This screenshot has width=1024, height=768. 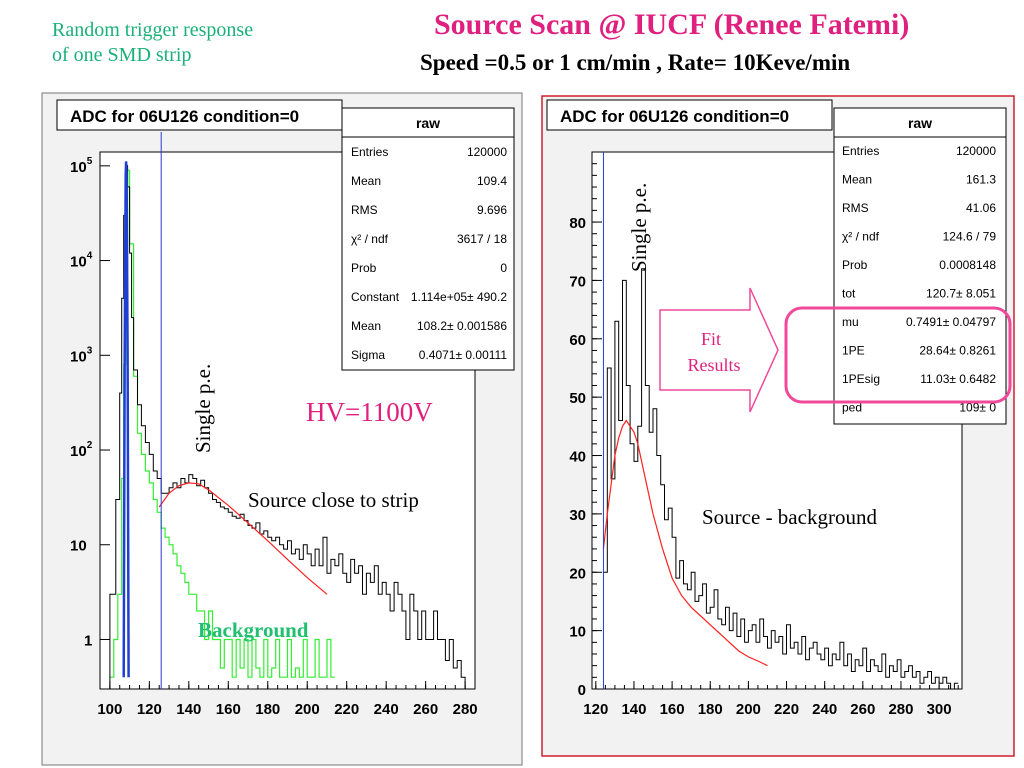 What do you see at coordinates (900, 709) in the screenshot?
I see `right-x-tick-label: 280` at bounding box center [900, 709].